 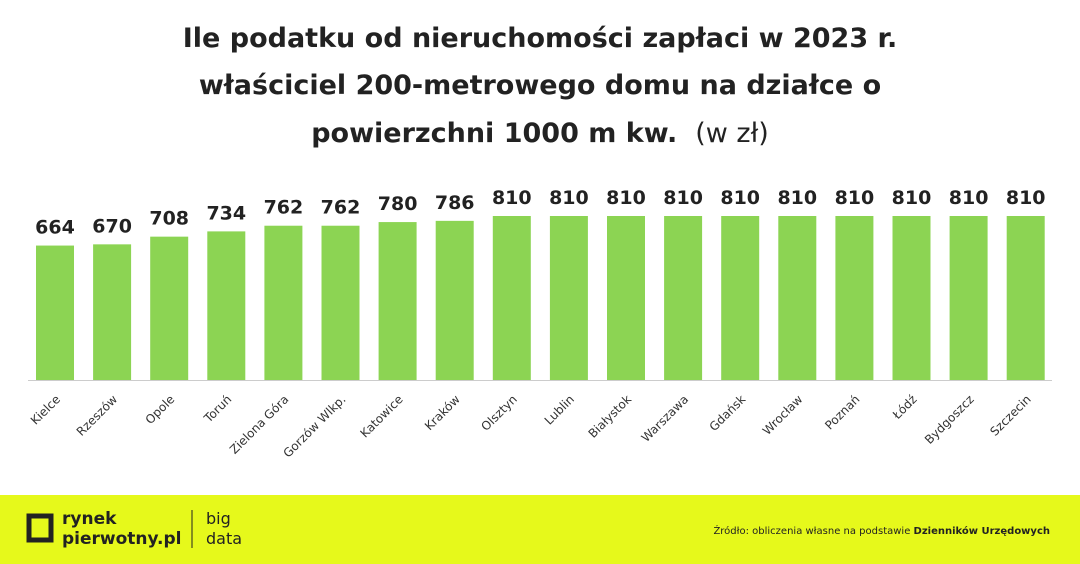 I want to click on logo-text: rynek, so click(x=89, y=519).